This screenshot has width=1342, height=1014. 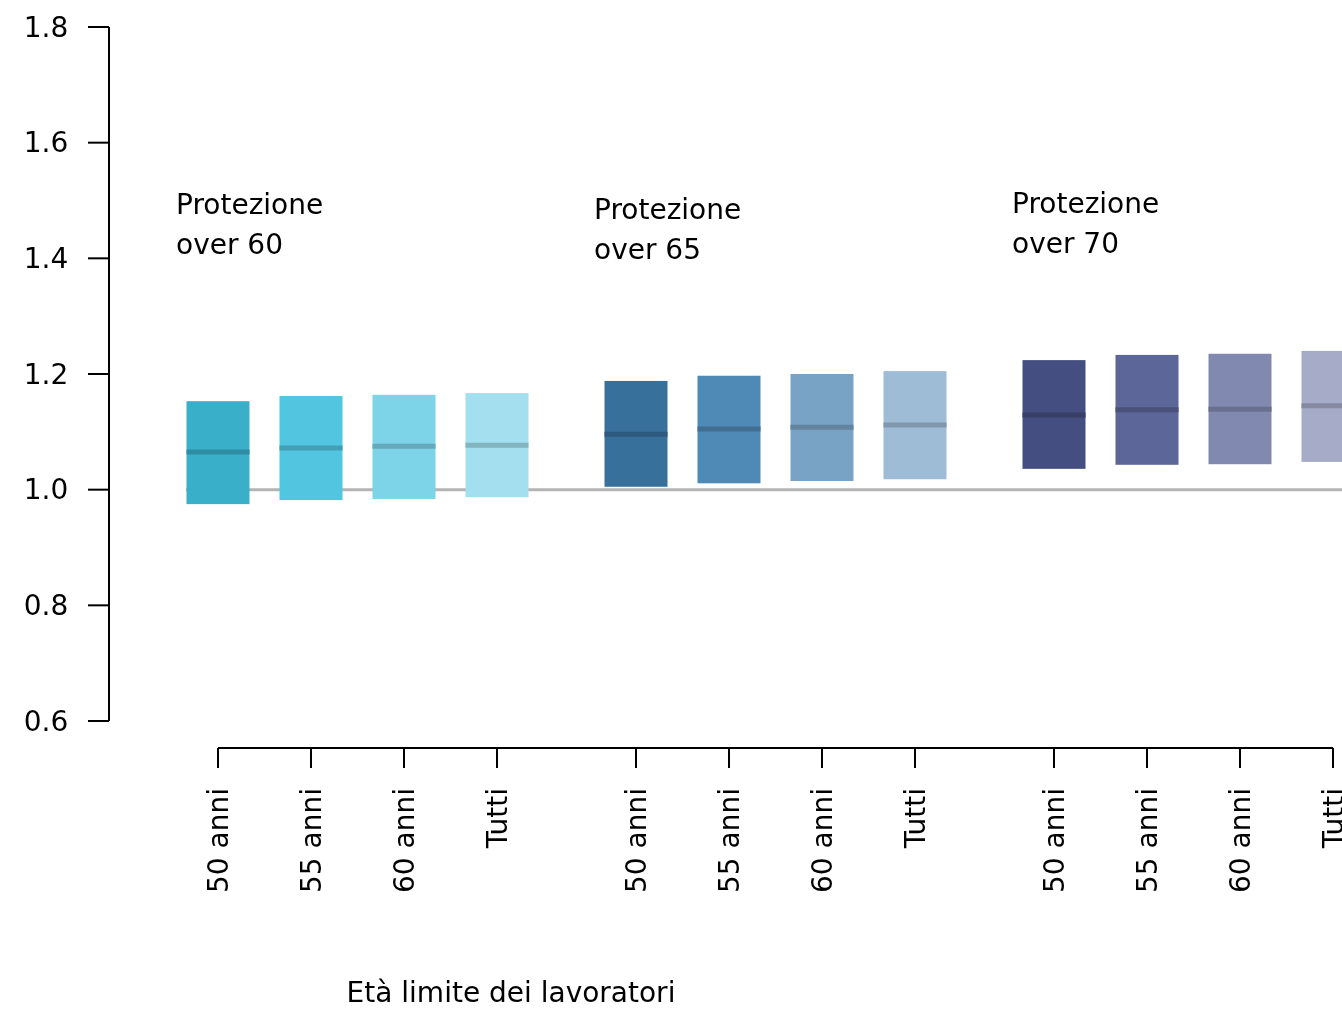 What do you see at coordinates (1086, 223) in the screenshot?
I see `annotation: Protezione over 70` at bounding box center [1086, 223].